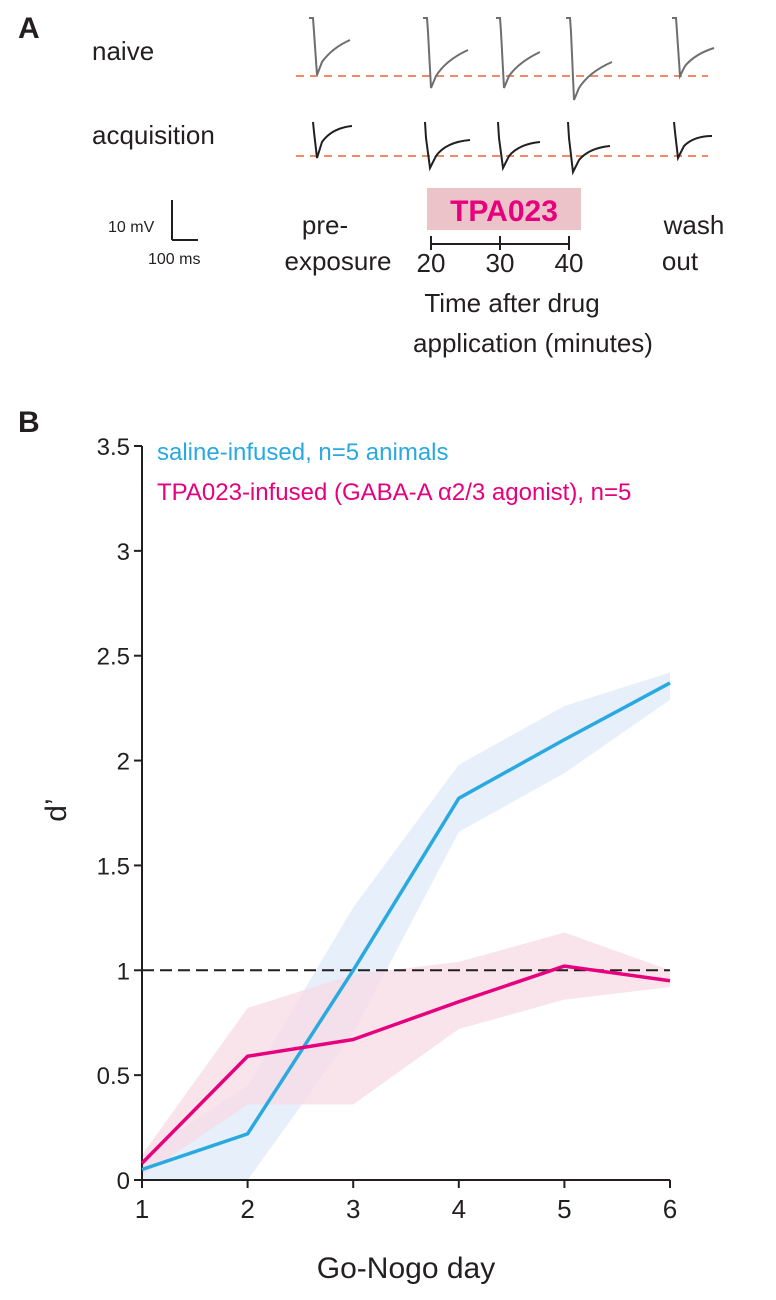  Describe the element at coordinates (680, 261) in the screenshot. I see `washout-label-line2: out` at that location.